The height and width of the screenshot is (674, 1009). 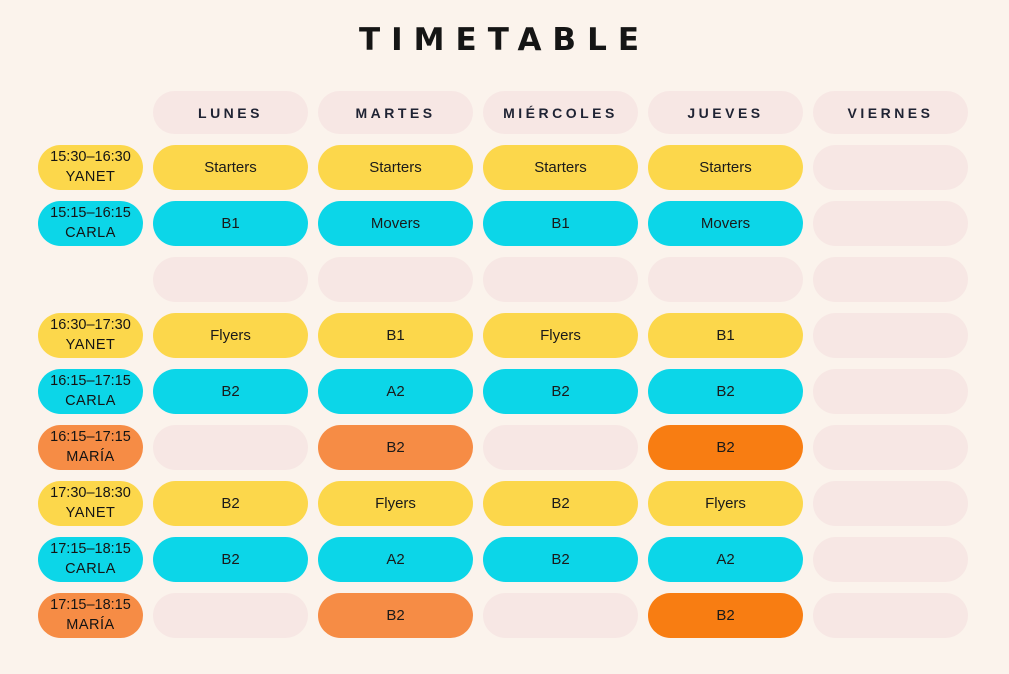 I want to click on row-label-yanet-6: 17:30–18:30 YANET, so click(x=90, y=503).